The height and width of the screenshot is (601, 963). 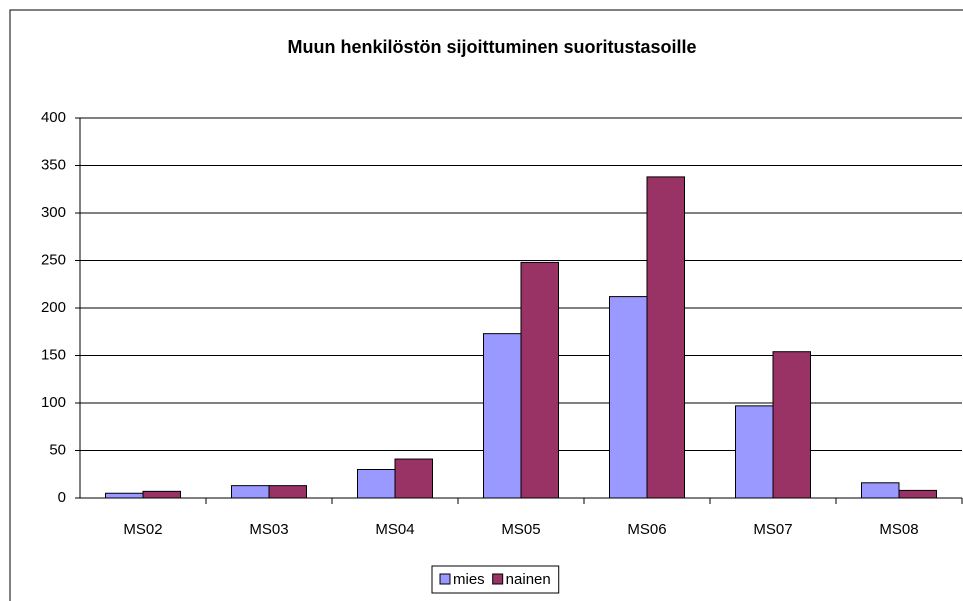 What do you see at coordinates (520, 529) in the screenshot?
I see `x-tick-label: MS05` at bounding box center [520, 529].